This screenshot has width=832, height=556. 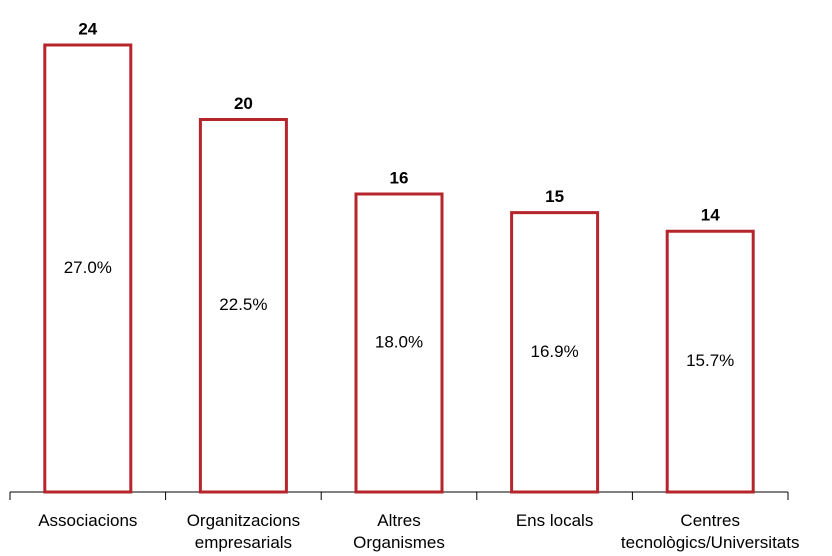 I want to click on x-tick-label: Organitzacions empresarials, so click(x=243, y=531).